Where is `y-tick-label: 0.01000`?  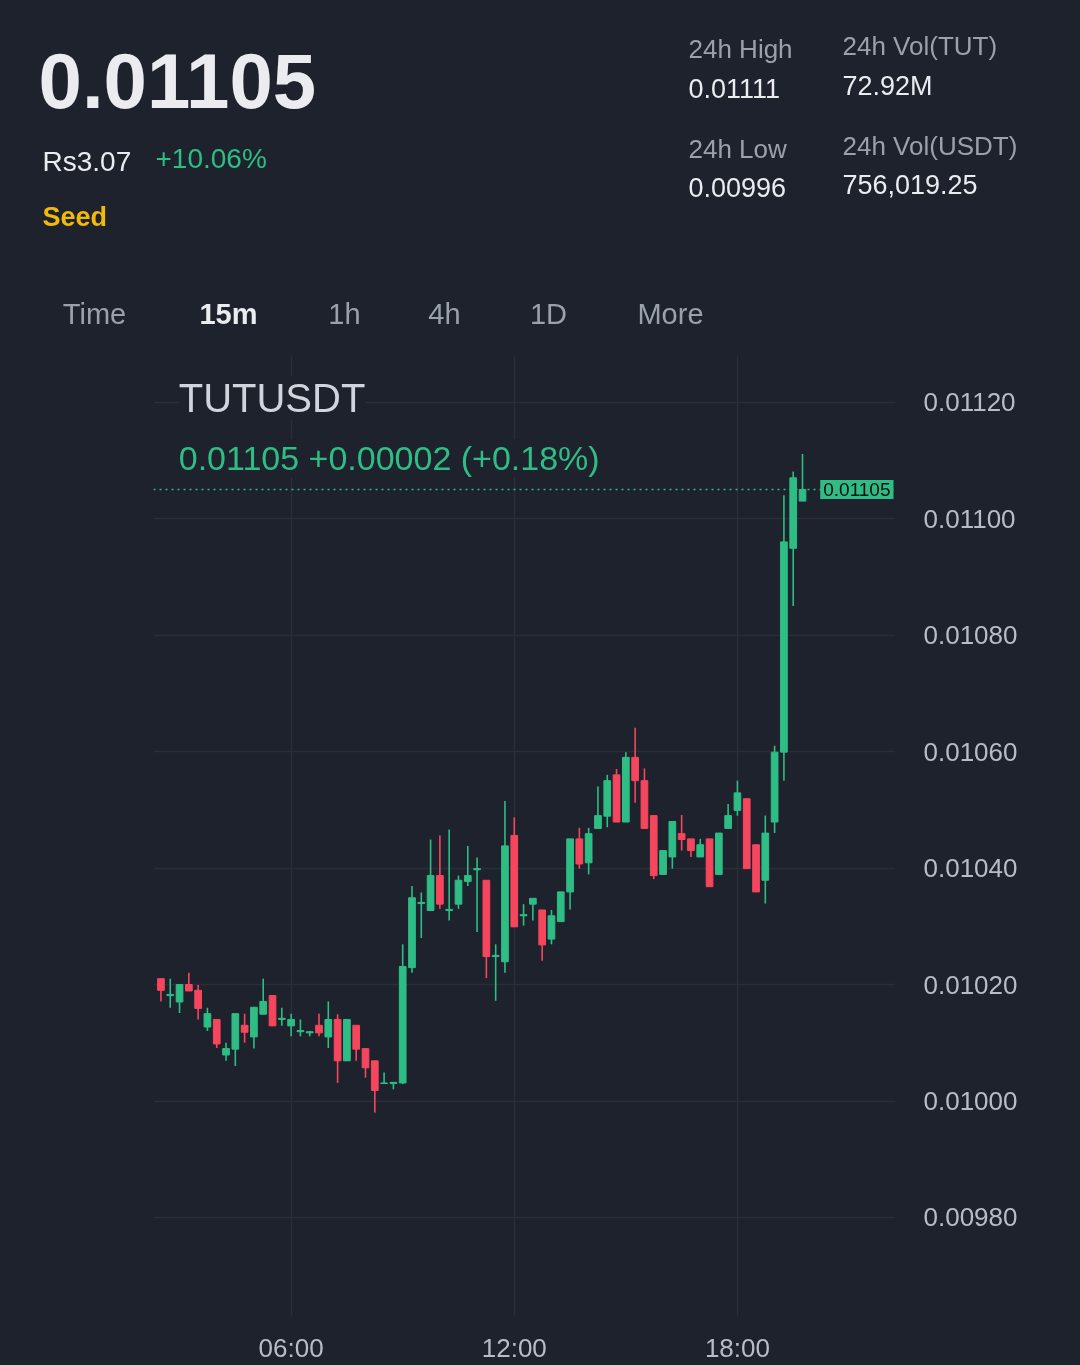 y-tick-label: 0.01000 is located at coordinates (970, 1101).